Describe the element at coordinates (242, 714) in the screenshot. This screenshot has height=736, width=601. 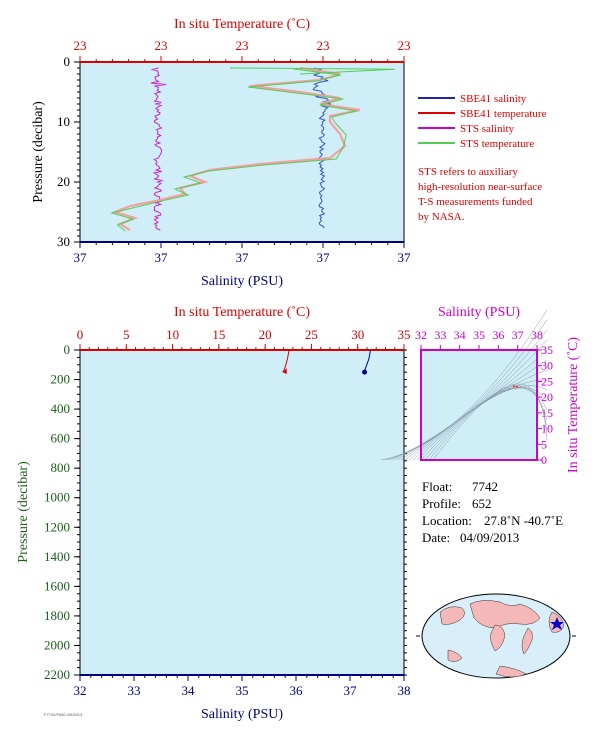
I see `bottom-sal-axis-title: Salinity (PSU)` at that location.